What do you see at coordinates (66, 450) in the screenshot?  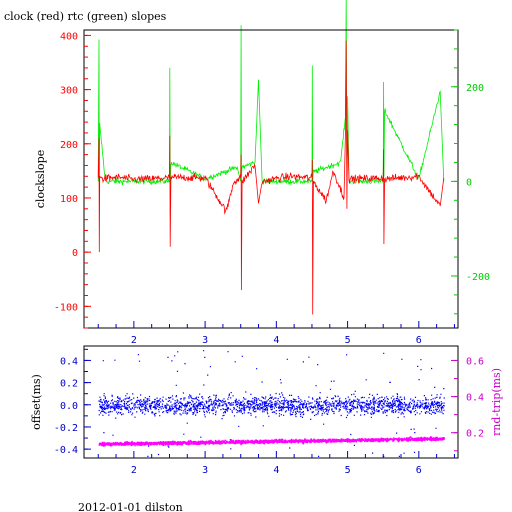 I see `left-y-tick-label: -0.4` at bounding box center [66, 450].